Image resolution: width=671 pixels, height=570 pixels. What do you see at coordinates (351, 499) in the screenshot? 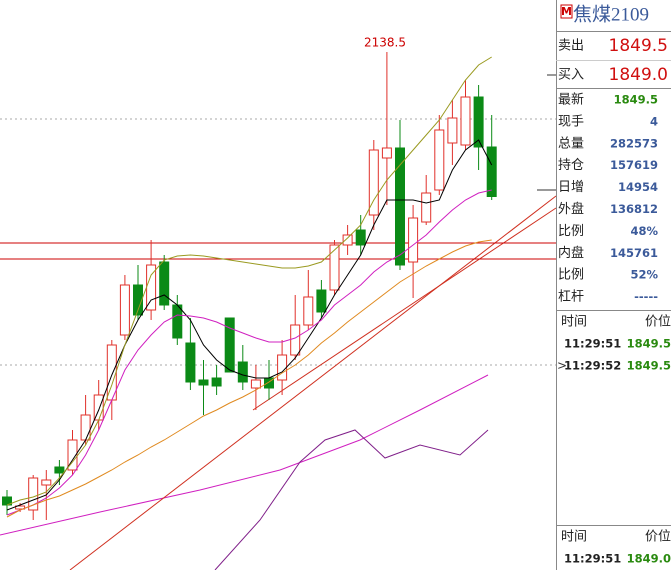
I see `indicator-line` at bounding box center [351, 499].